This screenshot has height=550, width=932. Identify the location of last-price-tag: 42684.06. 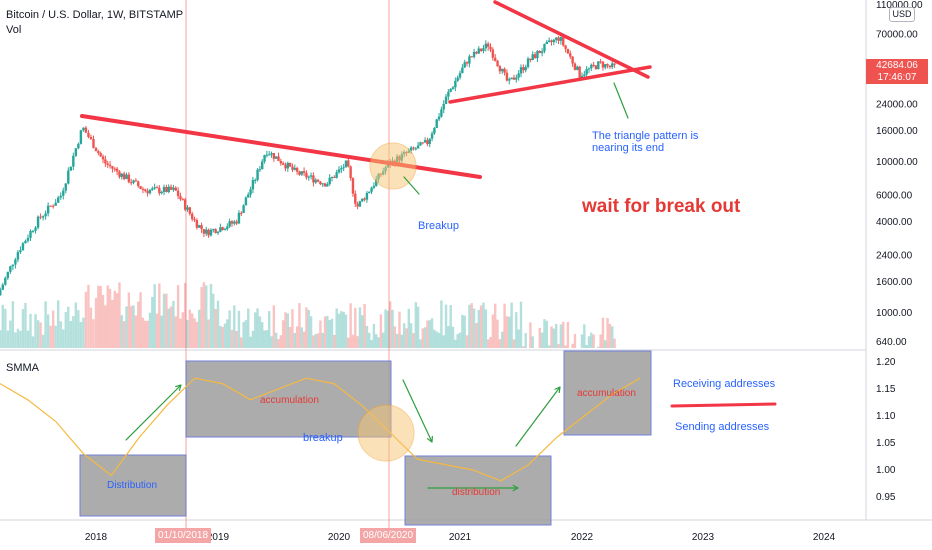
(897, 65).